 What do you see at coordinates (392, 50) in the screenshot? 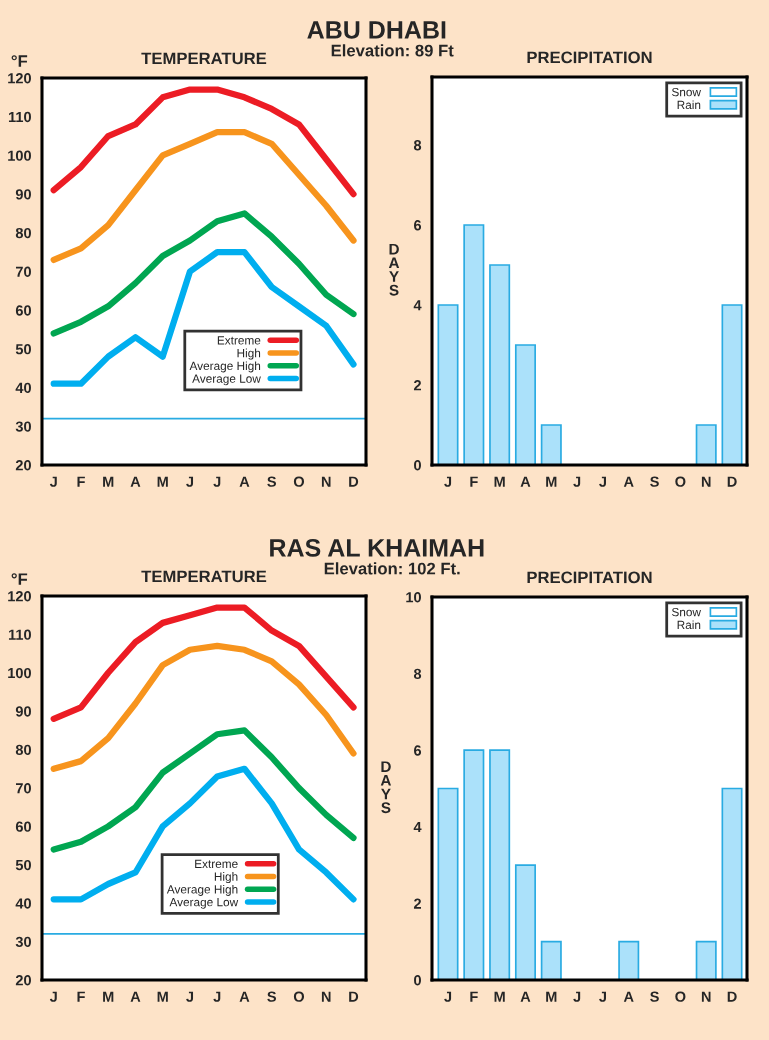
I see `text: Elevation: 89 Ft` at bounding box center [392, 50].